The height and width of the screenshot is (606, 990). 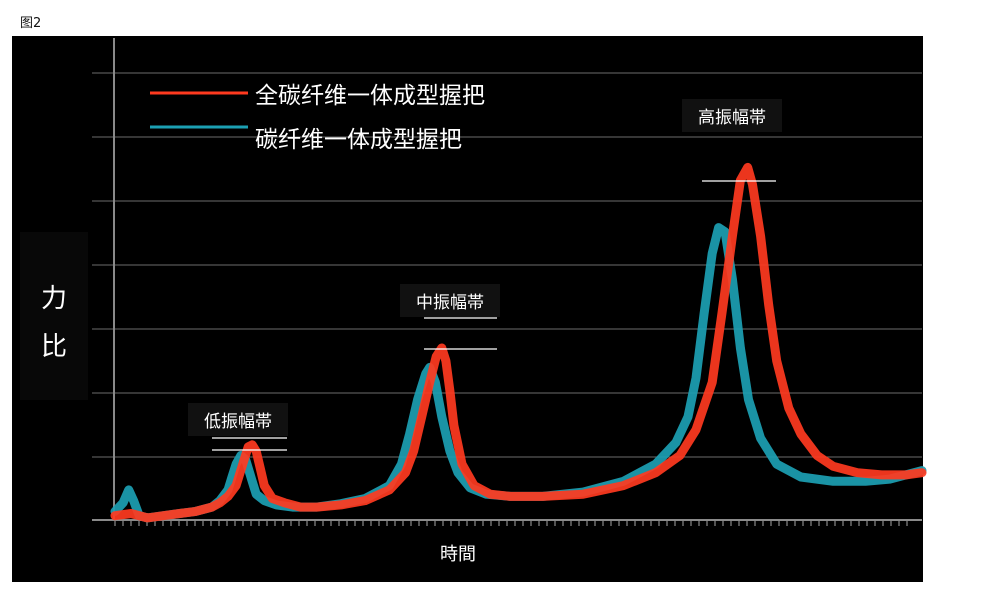 What do you see at coordinates (370, 96) in the screenshot?
I see `legend-entry-full-carbon: 全碳纤维一体成型握把` at bounding box center [370, 96].